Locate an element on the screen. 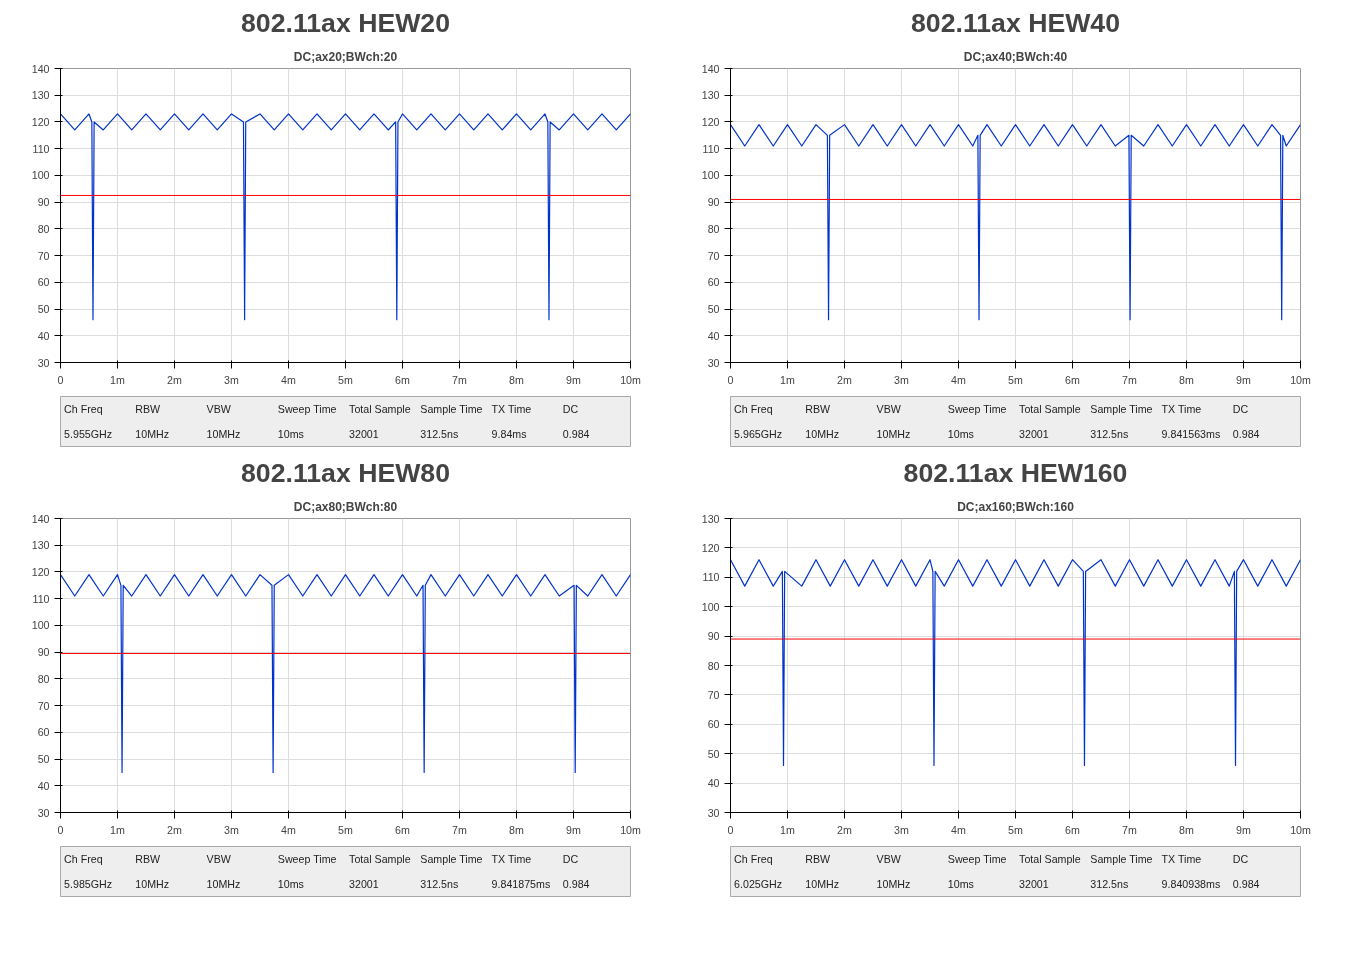 The height and width of the screenshot is (968, 1367). text: 9.841875ms is located at coordinates (521, 884).